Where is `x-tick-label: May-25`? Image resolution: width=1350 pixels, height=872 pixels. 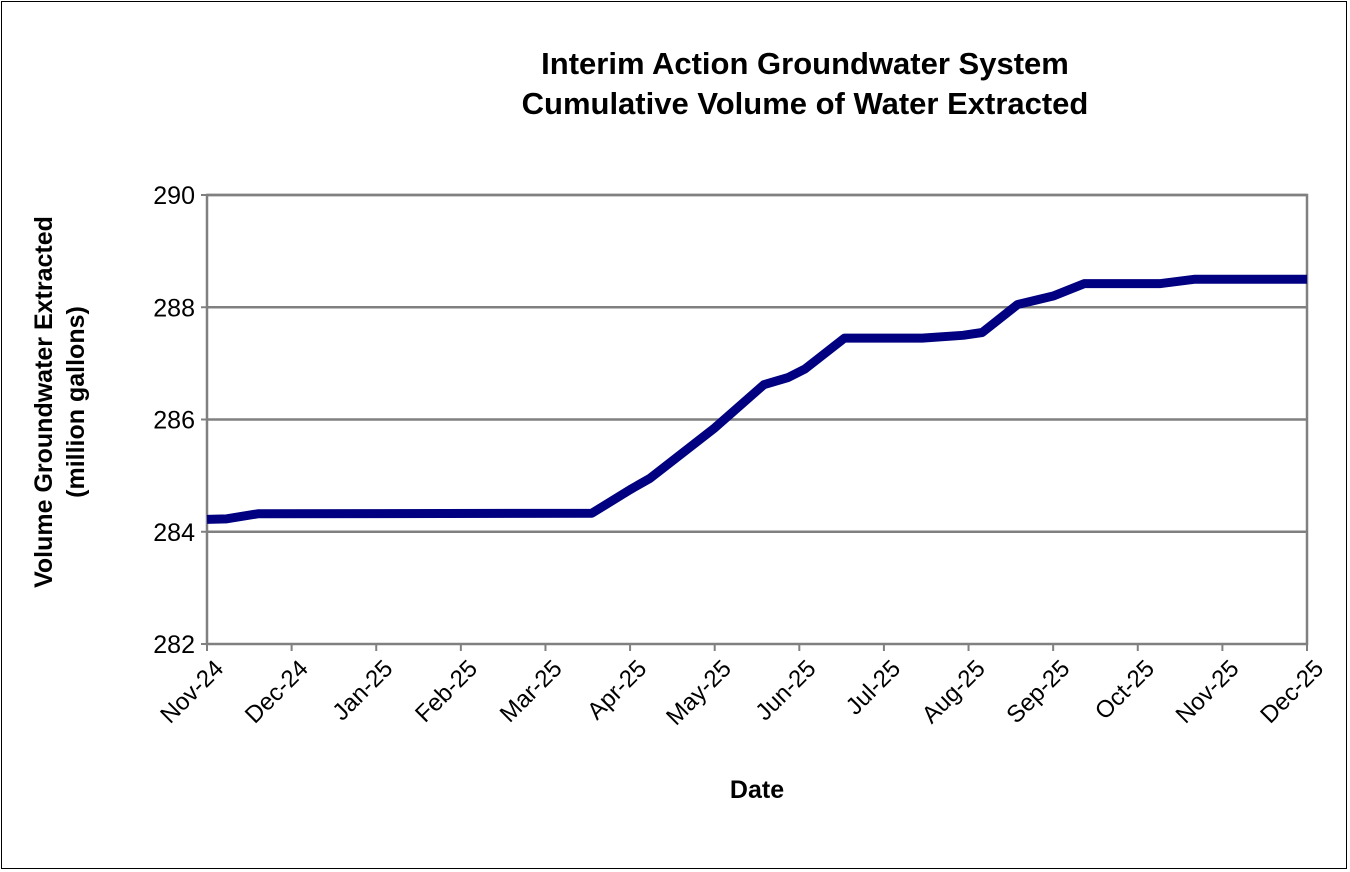
x-tick-label: May-25 is located at coordinates (699, 693).